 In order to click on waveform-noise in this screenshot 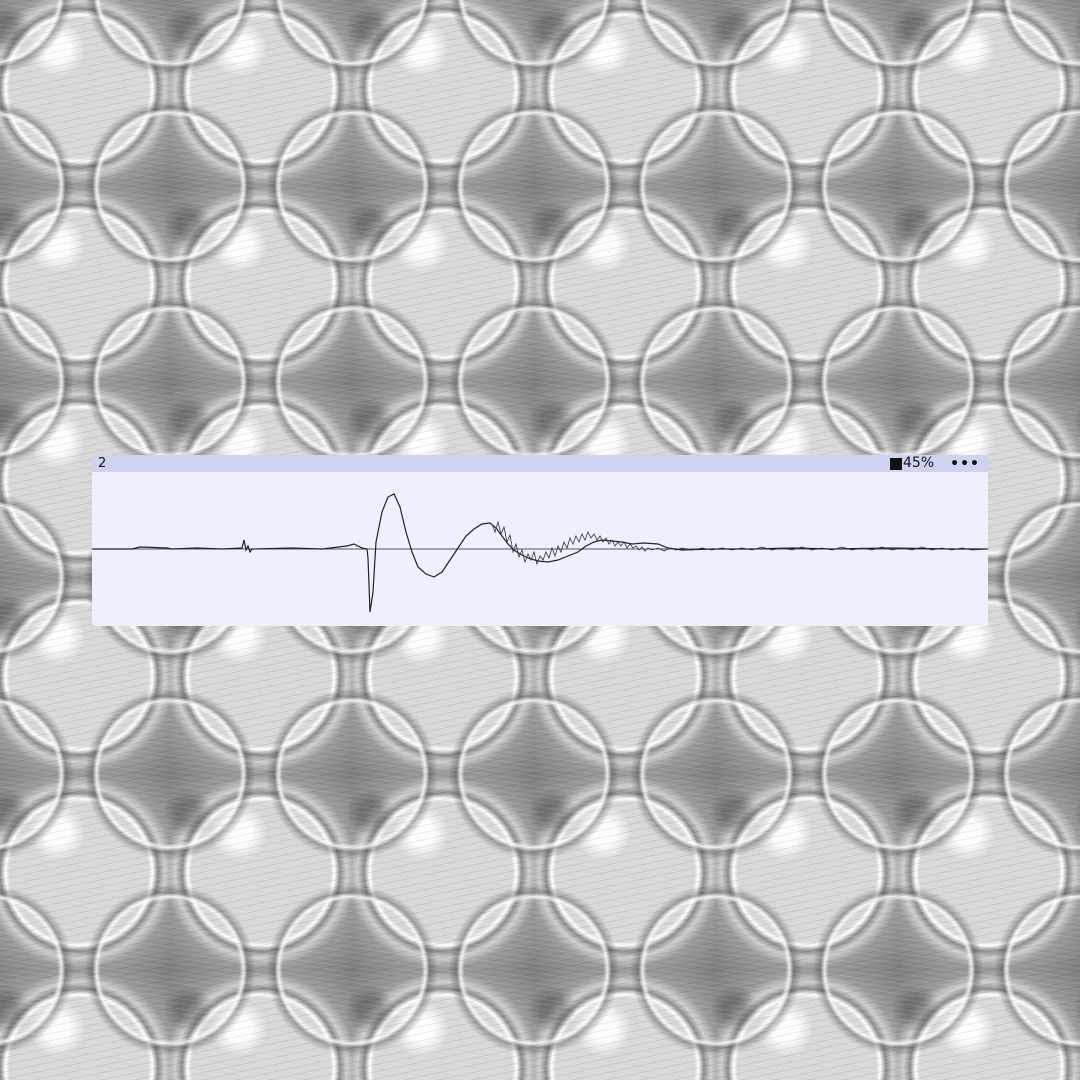, I will do `click(739, 543)`.